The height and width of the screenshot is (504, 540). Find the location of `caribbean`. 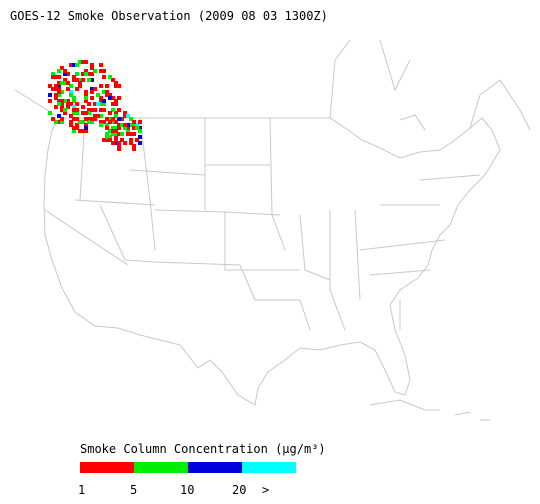

caribbean is located at coordinates (429, 410).